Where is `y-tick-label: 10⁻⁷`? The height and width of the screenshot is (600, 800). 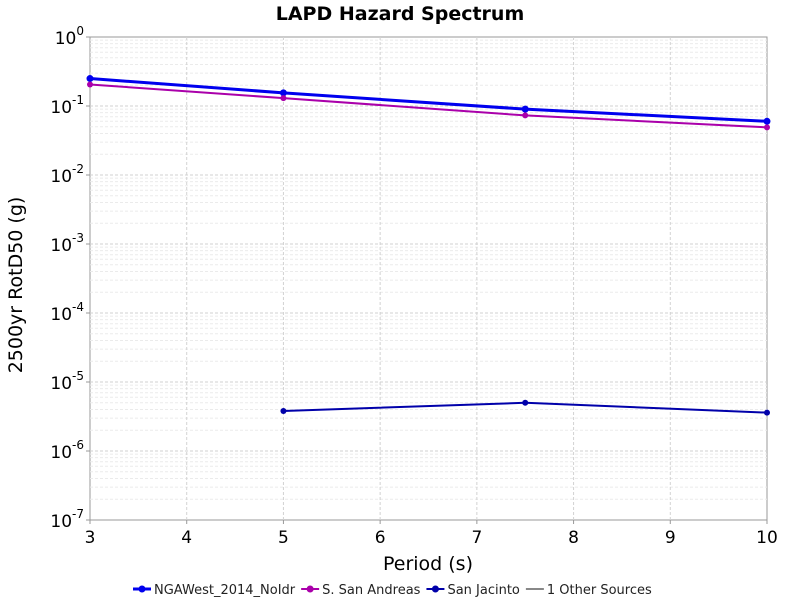 y-tick-label: 10⁻⁷ is located at coordinates (67, 519).